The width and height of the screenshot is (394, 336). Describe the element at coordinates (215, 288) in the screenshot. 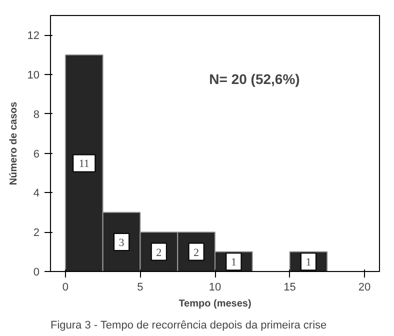

I see `x-tick-label: 10` at that location.